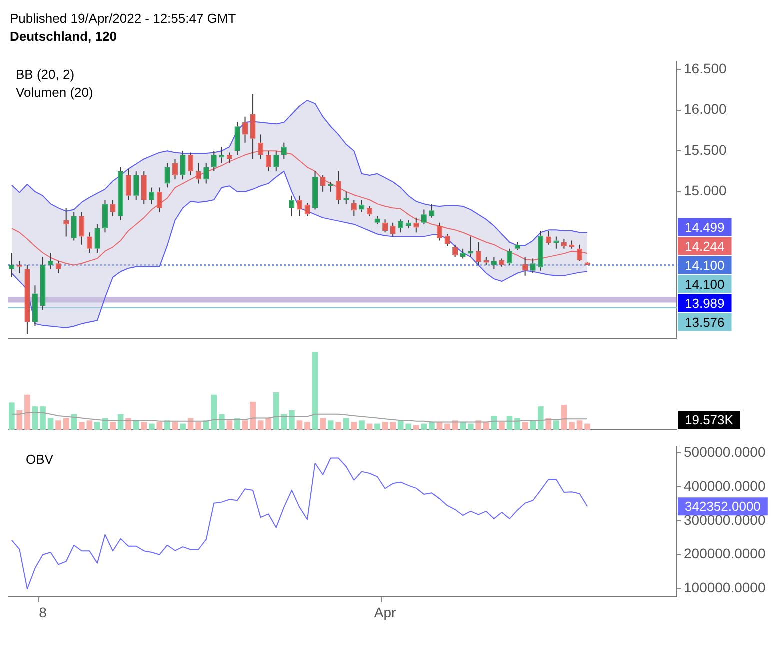 The width and height of the screenshot is (777, 660). Describe the element at coordinates (40, 459) in the screenshot. I see `text: OBV` at that location.